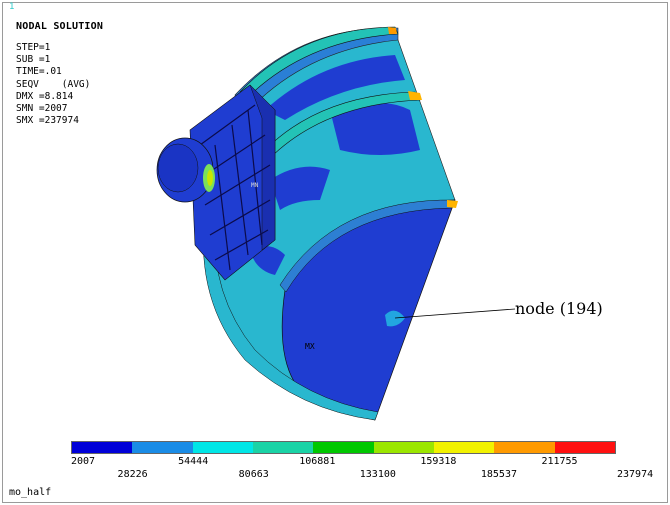 The image size is (670, 505). I want to click on color-legend-bar, so click(343, 447).